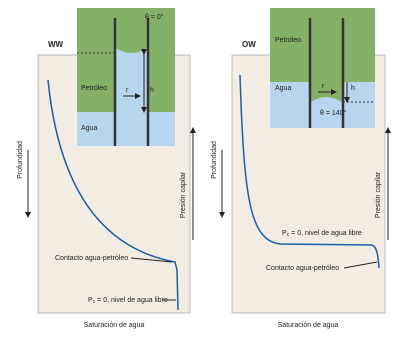 This screenshot has width=396, height=340. What do you see at coordinates (333, 113) in the screenshot?
I see `angle: θ = 140°` at bounding box center [333, 113].